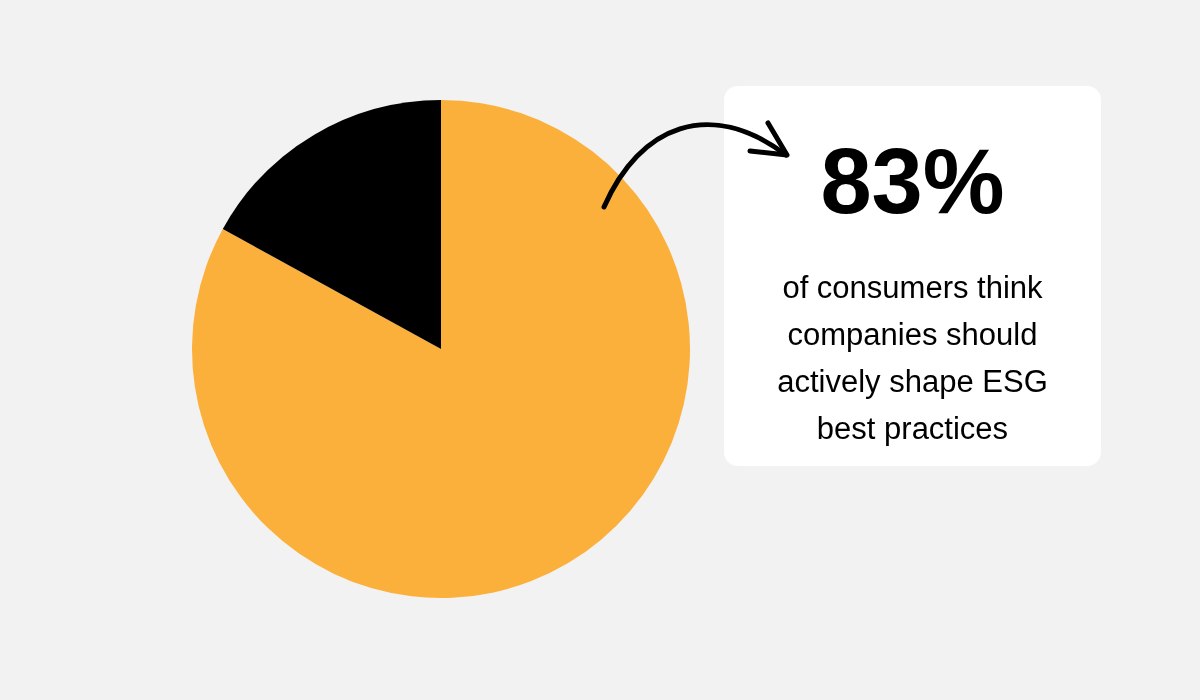 The width and height of the screenshot is (1200, 700). What do you see at coordinates (912, 181) in the screenshot?
I see `data-label: 83%` at bounding box center [912, 181].